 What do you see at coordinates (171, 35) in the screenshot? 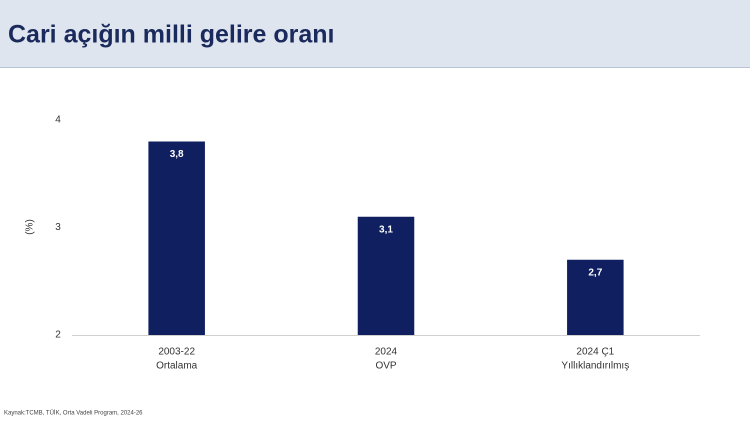
I see `chart-title: Cari açığın milli gelire oranı` at bounding box center [171, 35].